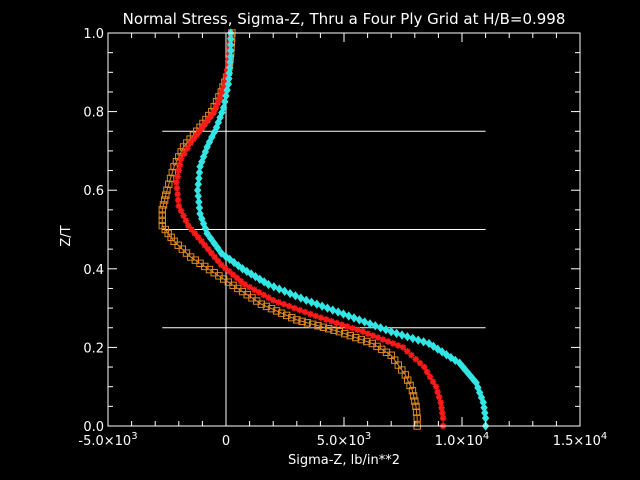 The width and height of the screenshot is (640, 480). Describe the element at coordinates (344, 440) in the screenshot. I see `x-tick-label: 5.0×10³` at that location.